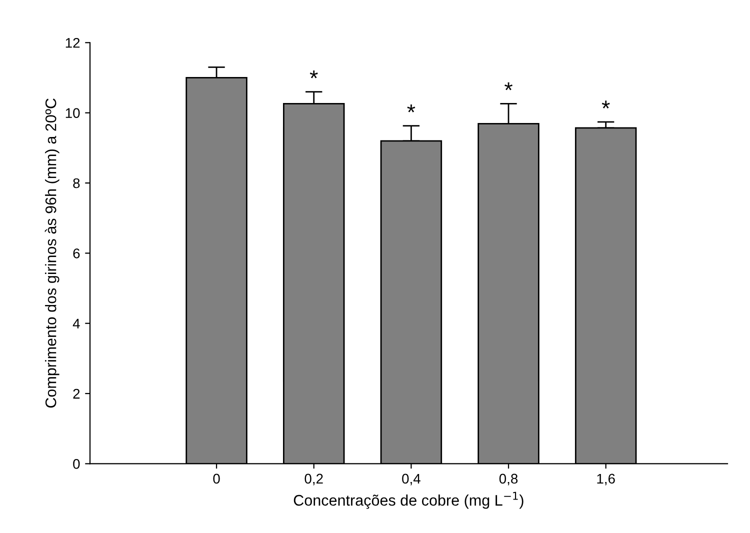 This screenshot has height=533, width=750. I want to click on x-tick-label: 0,4, so click(411, 480).